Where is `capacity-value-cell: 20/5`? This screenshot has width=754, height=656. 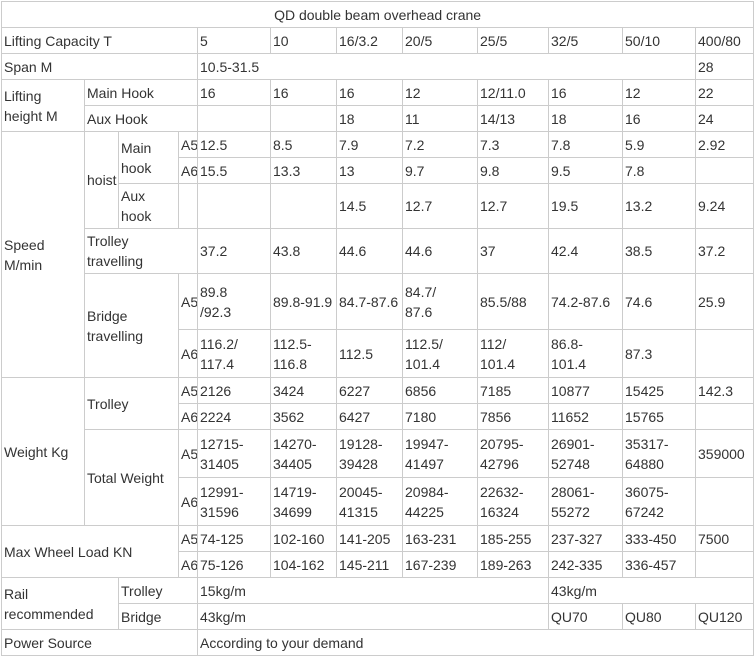
capacity-value-cell: 20/5 is located at coordinates (440, 40).